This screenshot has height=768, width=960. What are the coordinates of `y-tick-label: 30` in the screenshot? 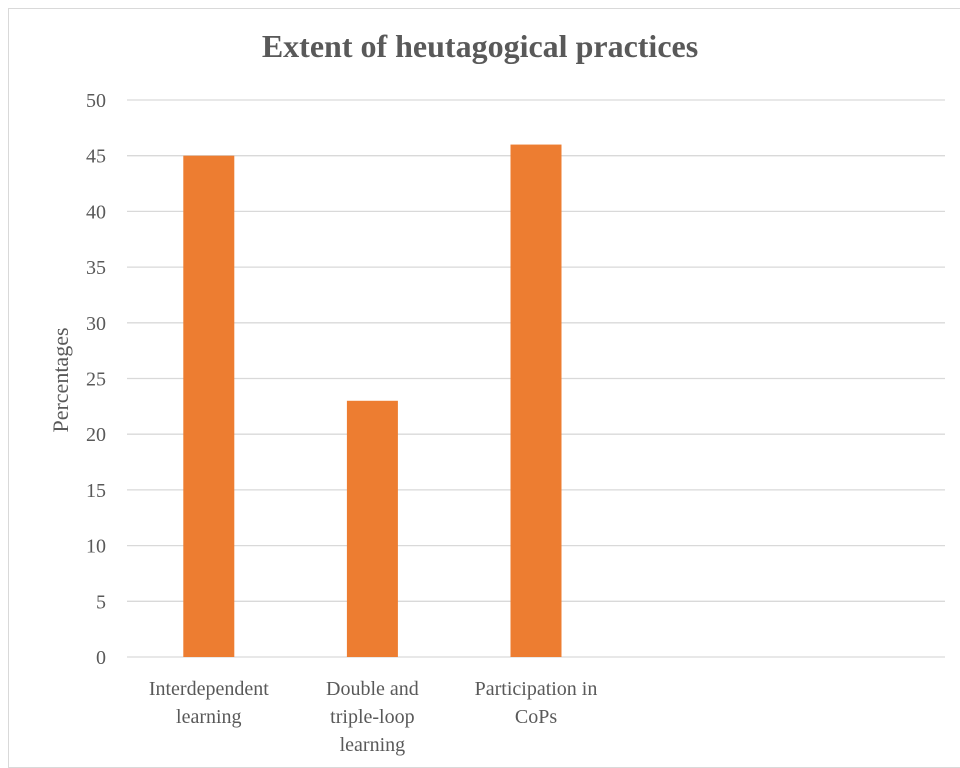 It's located at (96, 324).